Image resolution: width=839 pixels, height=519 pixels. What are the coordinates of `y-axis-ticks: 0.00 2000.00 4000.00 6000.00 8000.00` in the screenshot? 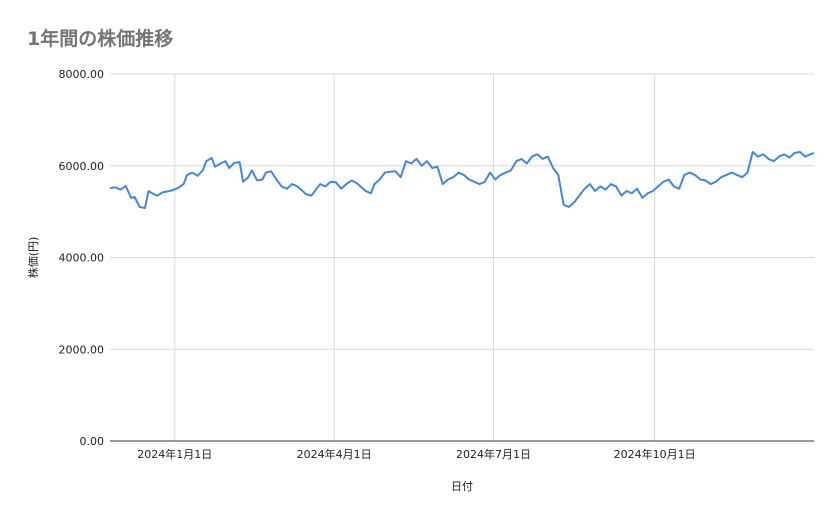 It's located at (82, 258).